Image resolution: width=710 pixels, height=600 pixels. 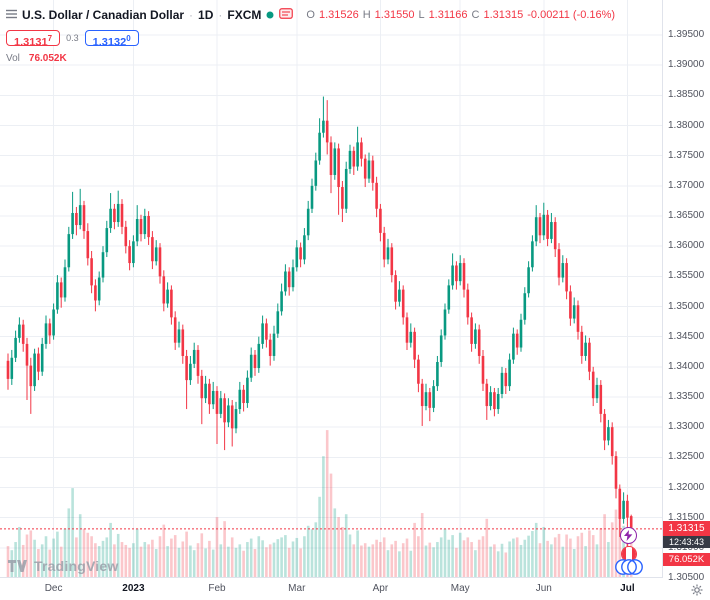 I want to click on high-value: 1.31550, so click(x=394, y=15).